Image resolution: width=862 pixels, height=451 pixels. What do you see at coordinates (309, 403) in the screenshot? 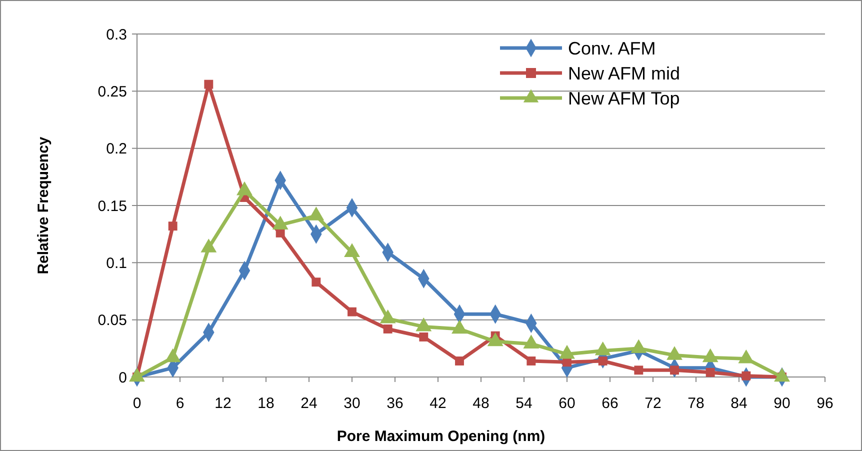
I see `x-tick-label: 24` at bounding box center [309, 403].